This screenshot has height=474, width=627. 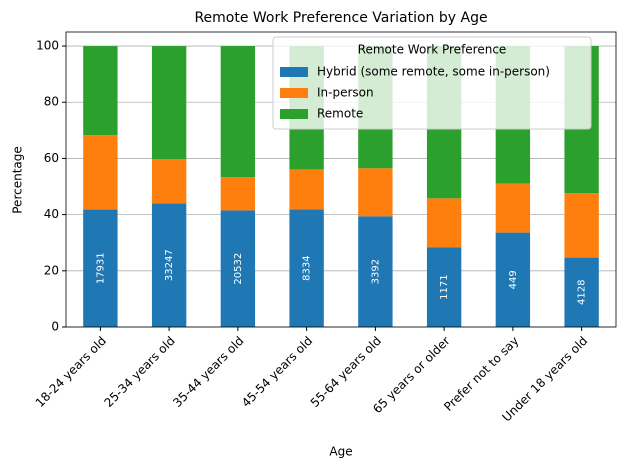 I want to click on x-tick-label: 18-24 years old, so click(x=71, y=372).